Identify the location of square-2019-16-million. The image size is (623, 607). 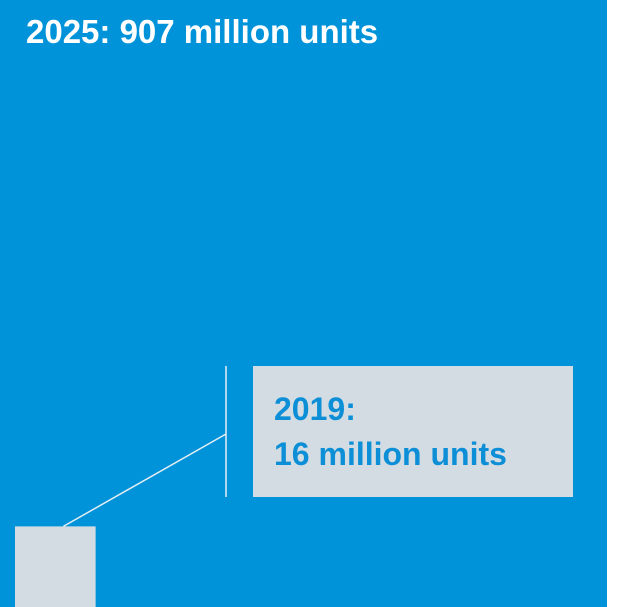
(55, 566).